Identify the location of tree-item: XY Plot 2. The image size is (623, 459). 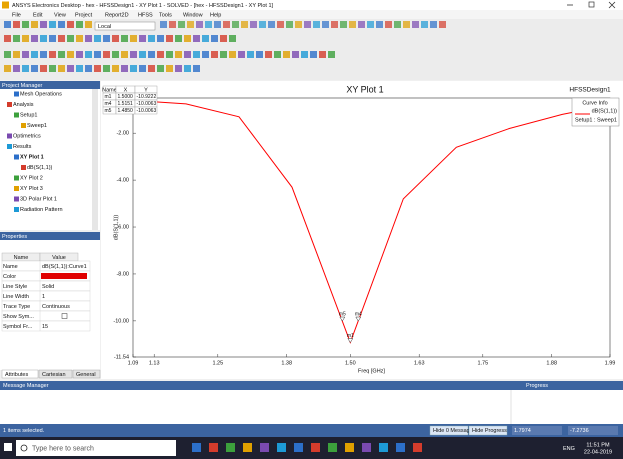
(31, 178).